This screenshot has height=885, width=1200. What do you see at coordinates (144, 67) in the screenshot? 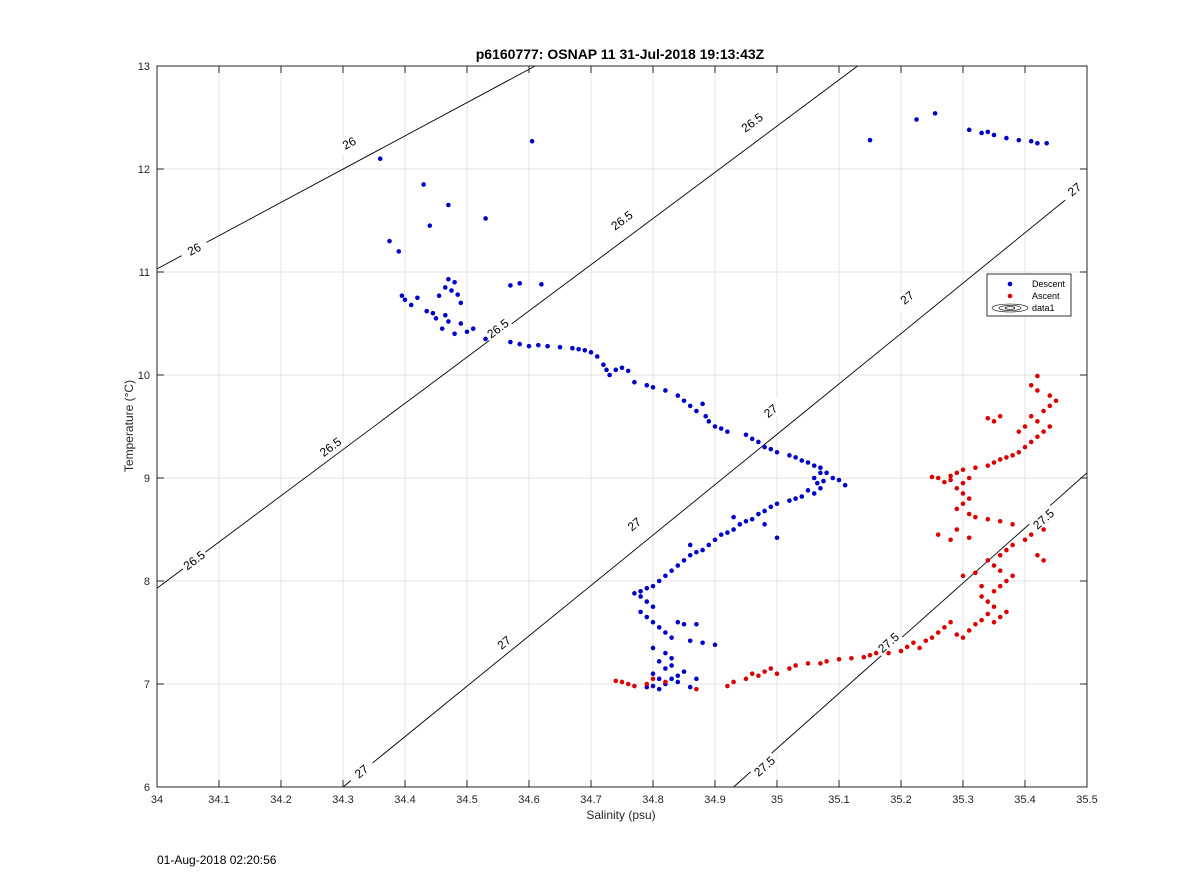
I see `y-tick-label: 13` at bounding box center [144, 67].